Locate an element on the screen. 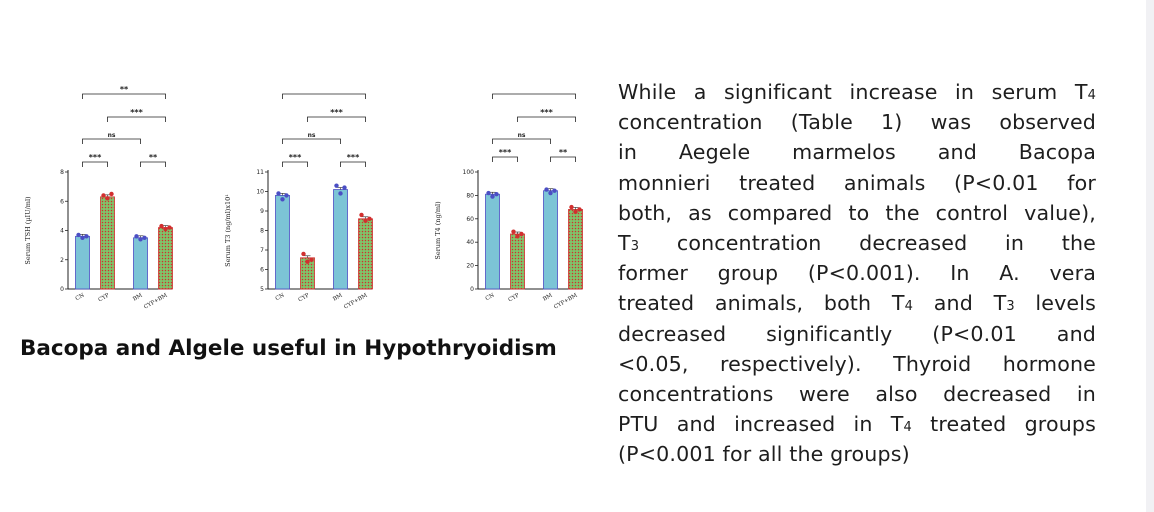 This screenshot has height=512, width=1154. y-tick-label: 10 is located at coordinates (260, 192).